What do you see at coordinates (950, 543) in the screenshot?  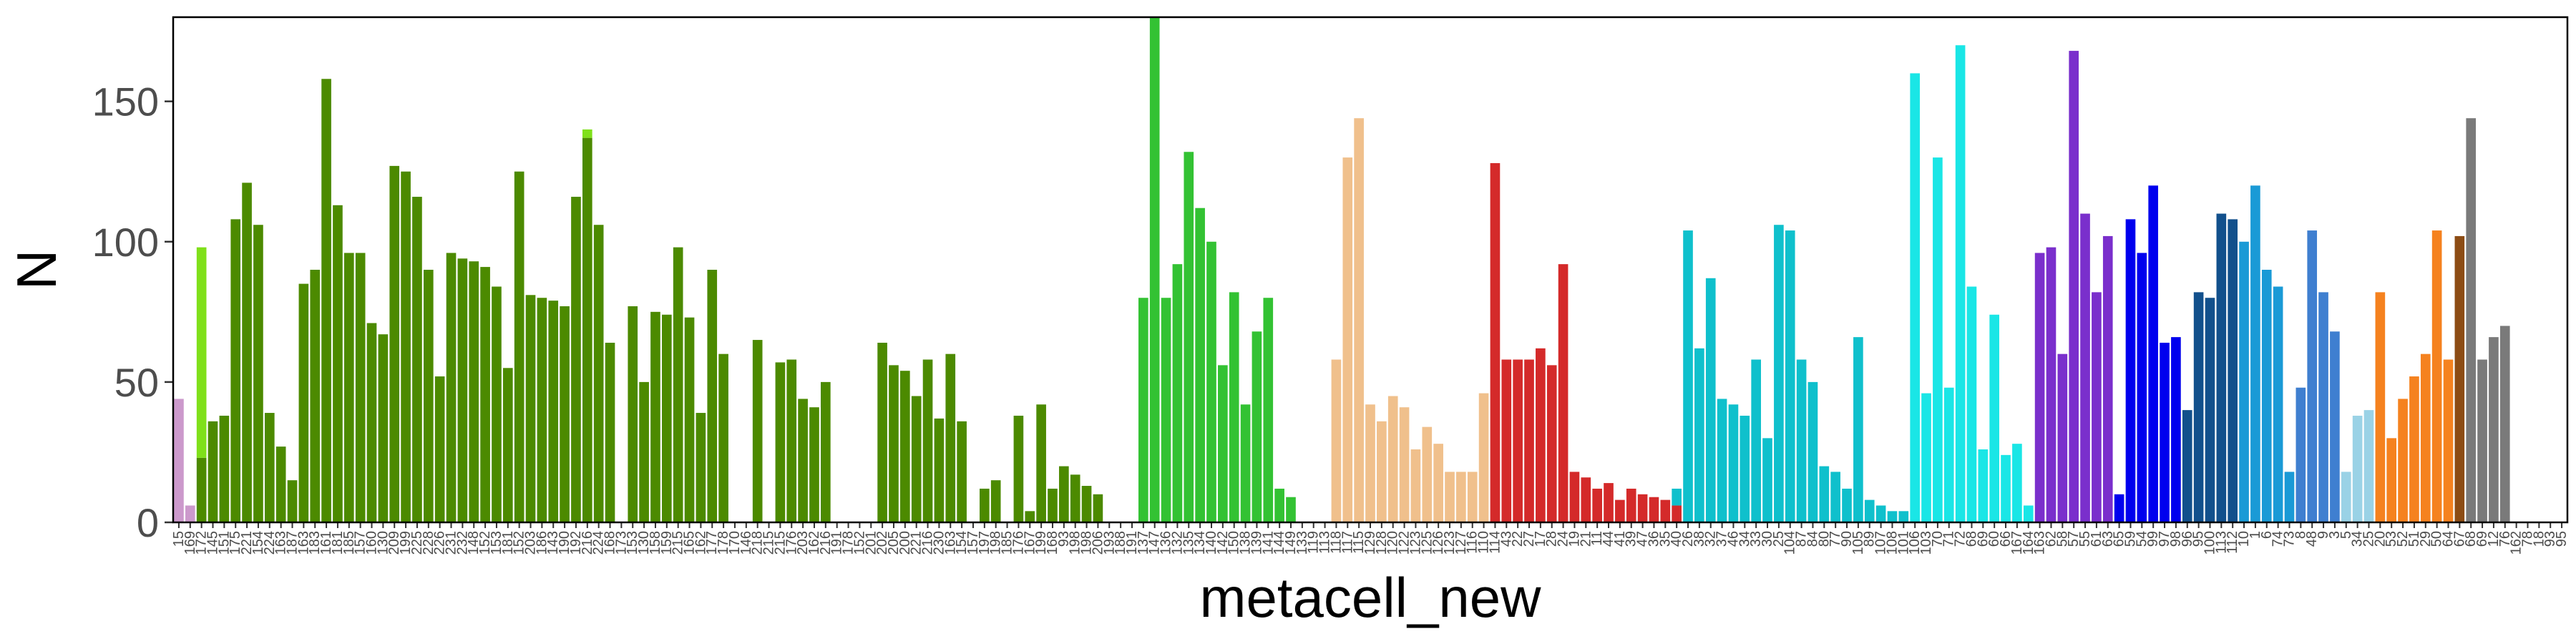 I see `x-tick-label: 163` at bounding box center [950, 543].